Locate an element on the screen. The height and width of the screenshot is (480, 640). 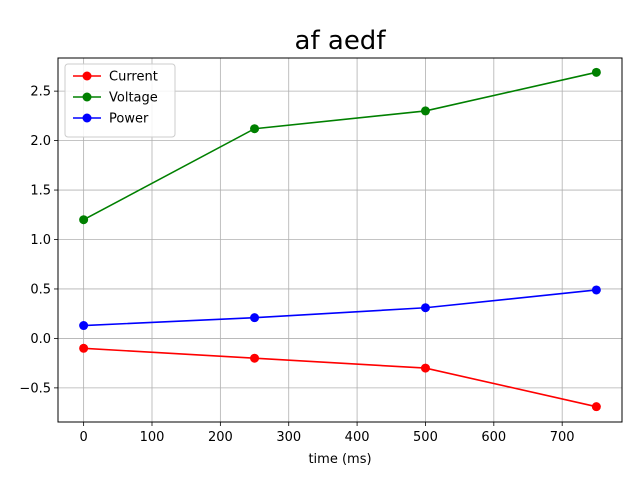
x-tick-label: 100 is located at coordinates (152, 437).